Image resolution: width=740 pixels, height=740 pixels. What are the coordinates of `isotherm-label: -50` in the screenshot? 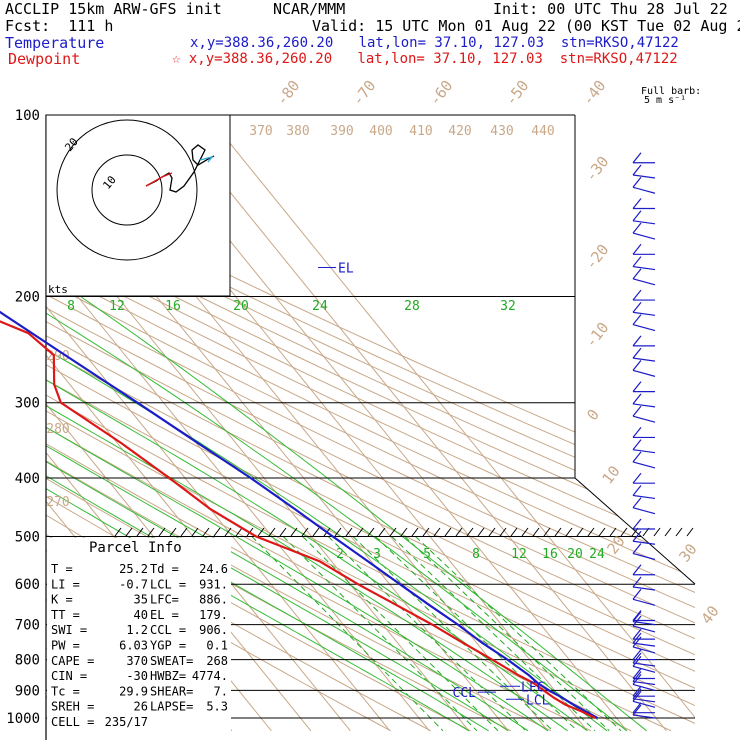 It's located at (517, 93).